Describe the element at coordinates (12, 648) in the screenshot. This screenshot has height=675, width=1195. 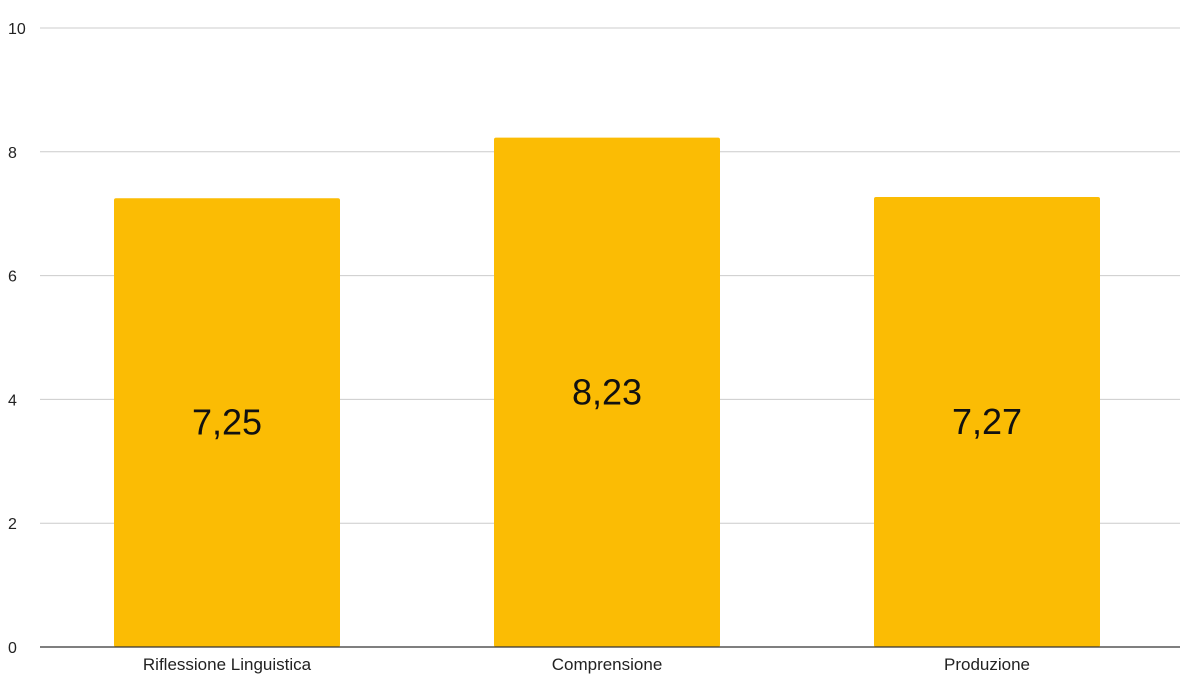
I see `y-tick-label: 0` at that location.